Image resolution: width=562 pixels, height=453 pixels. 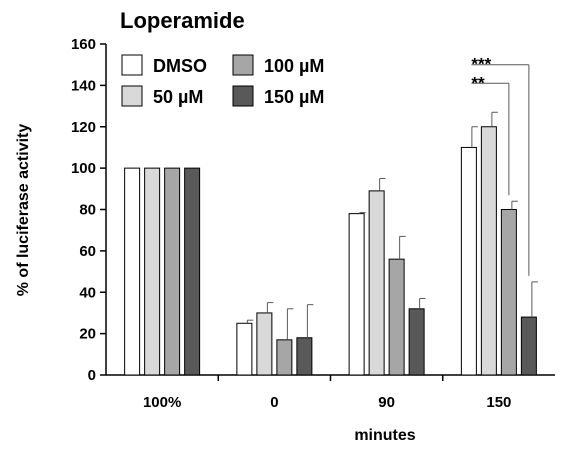 I want to click on x-tick-label: 0, so click(x=274, y=402).